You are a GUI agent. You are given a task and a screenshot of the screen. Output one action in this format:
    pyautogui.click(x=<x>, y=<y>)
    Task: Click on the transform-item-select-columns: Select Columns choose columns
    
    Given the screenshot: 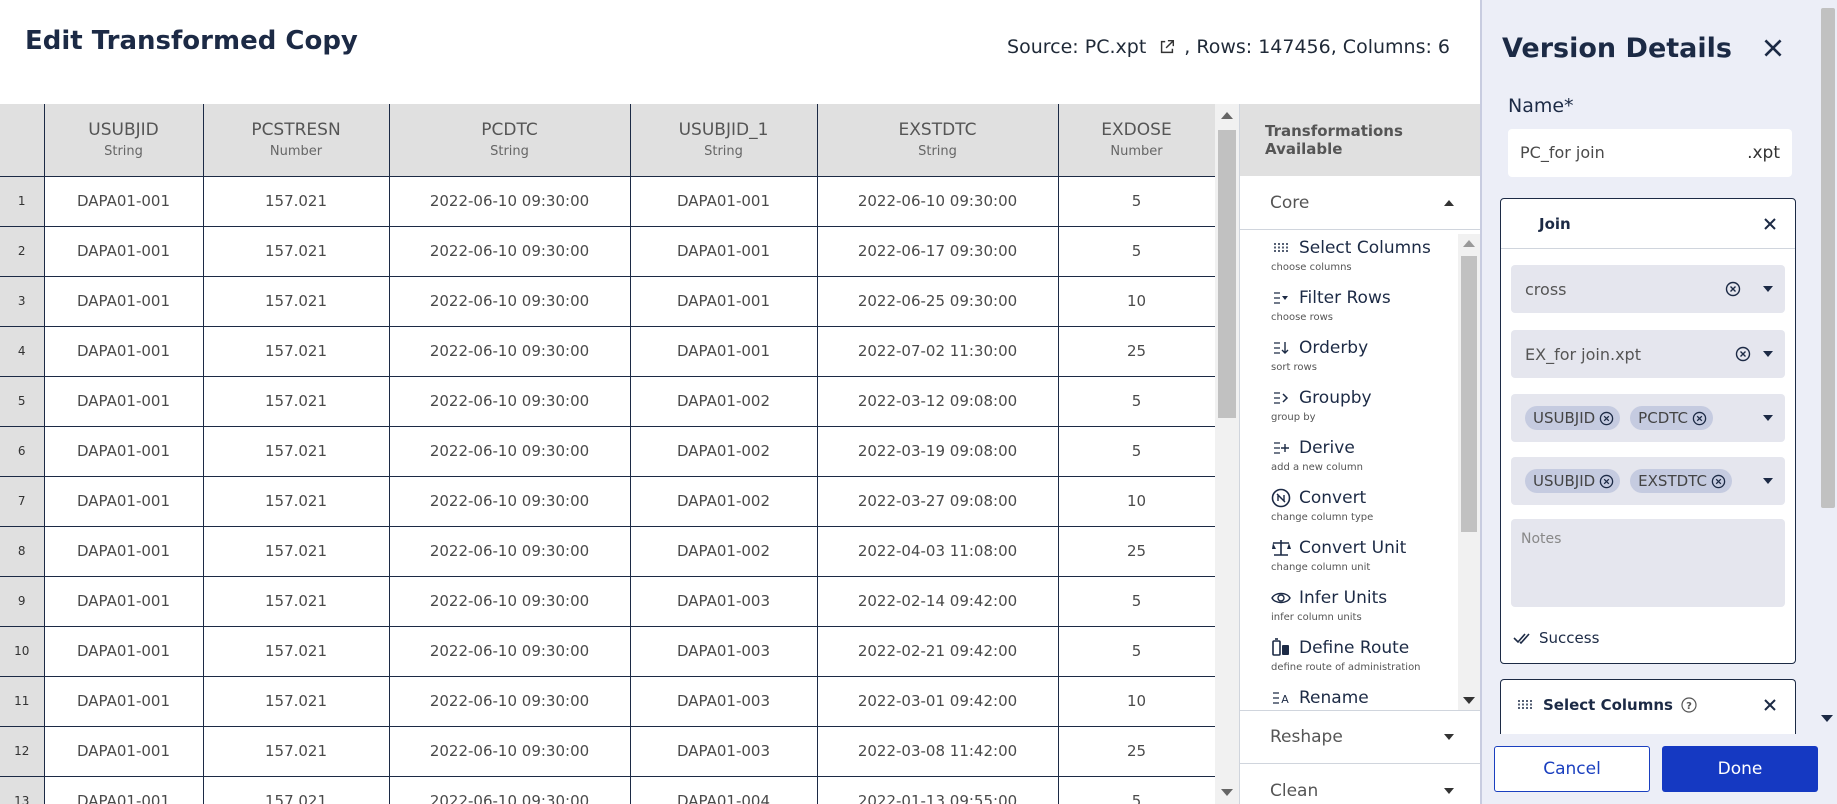 What is the action you would take?
    pyautogui.click(x=1360, y=255)
    